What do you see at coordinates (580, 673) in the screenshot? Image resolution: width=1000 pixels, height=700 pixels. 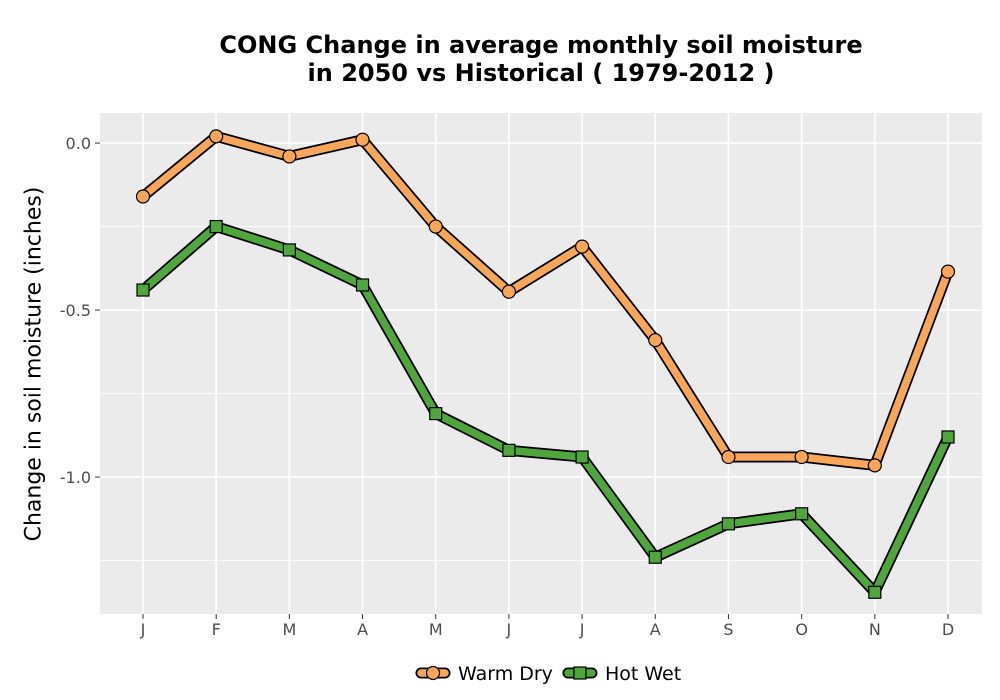 I see `legend-key-square` at bounding box center [580, 673].